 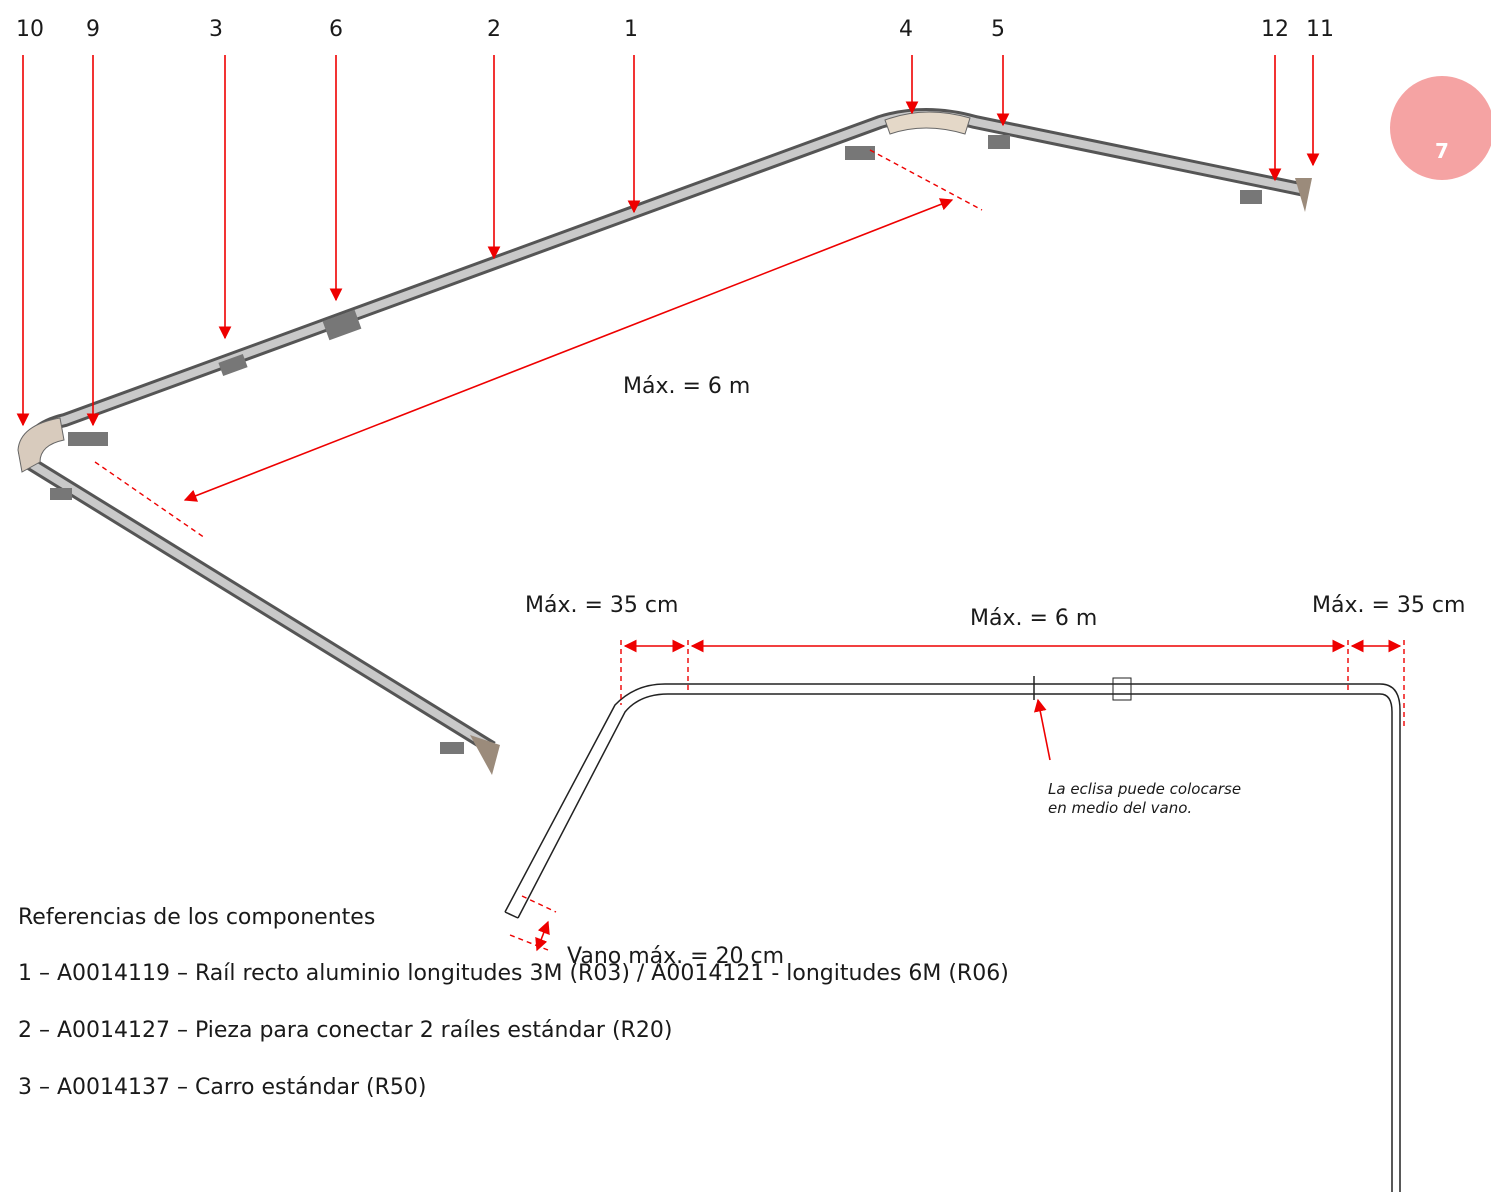 I want to click on callout: 10, so click(x=30, y=29).